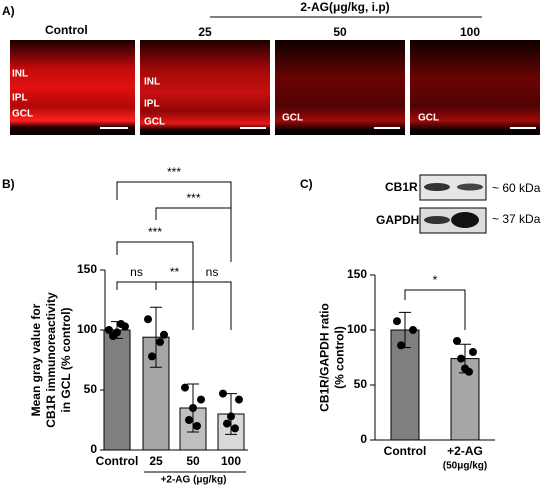 The image size is (550, 490). I want to click on y-axis-label: (% control), so click(340, 357).